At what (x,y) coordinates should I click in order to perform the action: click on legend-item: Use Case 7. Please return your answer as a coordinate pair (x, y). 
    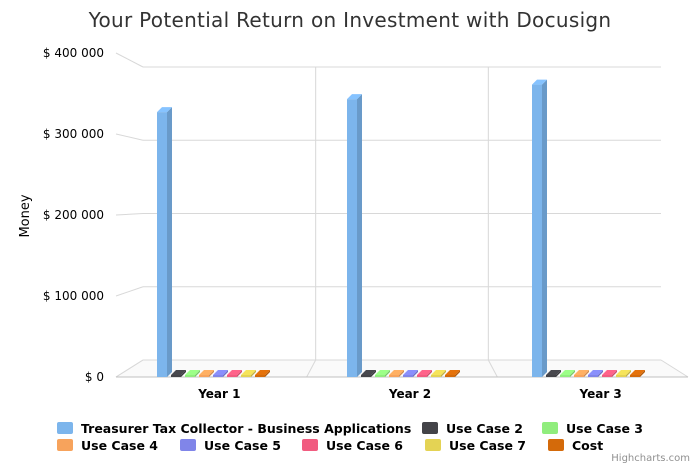
    Looking at the image, I should click on (475, 445).